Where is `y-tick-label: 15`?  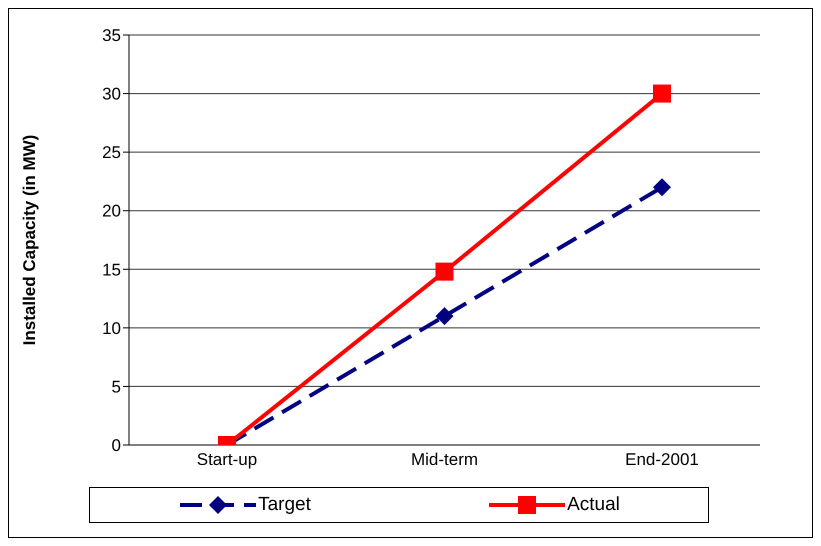 y-tick-label: 15 is located at coordinates (111, 270).